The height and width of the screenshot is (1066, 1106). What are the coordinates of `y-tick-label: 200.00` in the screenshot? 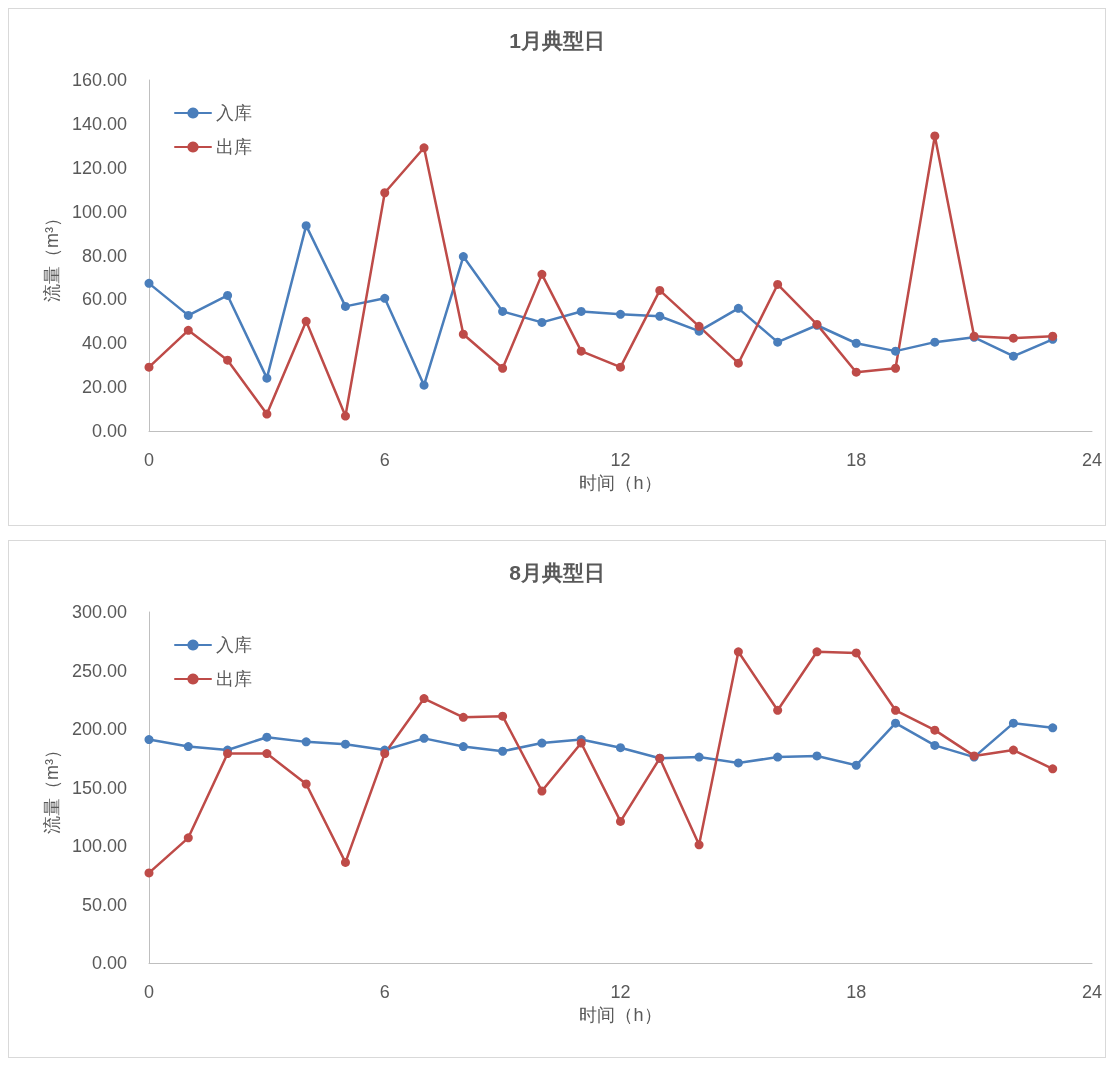 It's located at (99, 729).